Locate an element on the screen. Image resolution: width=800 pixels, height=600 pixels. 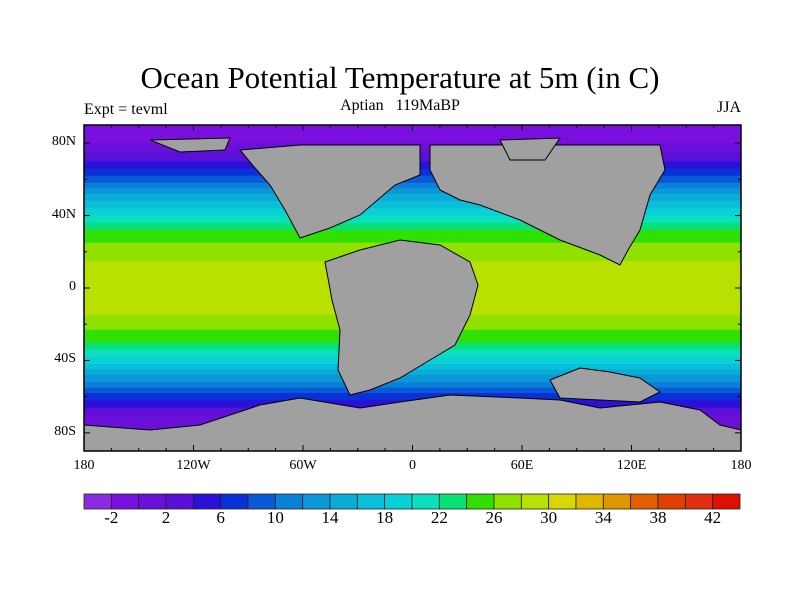
land-arctic-island is located at coordinates (530, 149).